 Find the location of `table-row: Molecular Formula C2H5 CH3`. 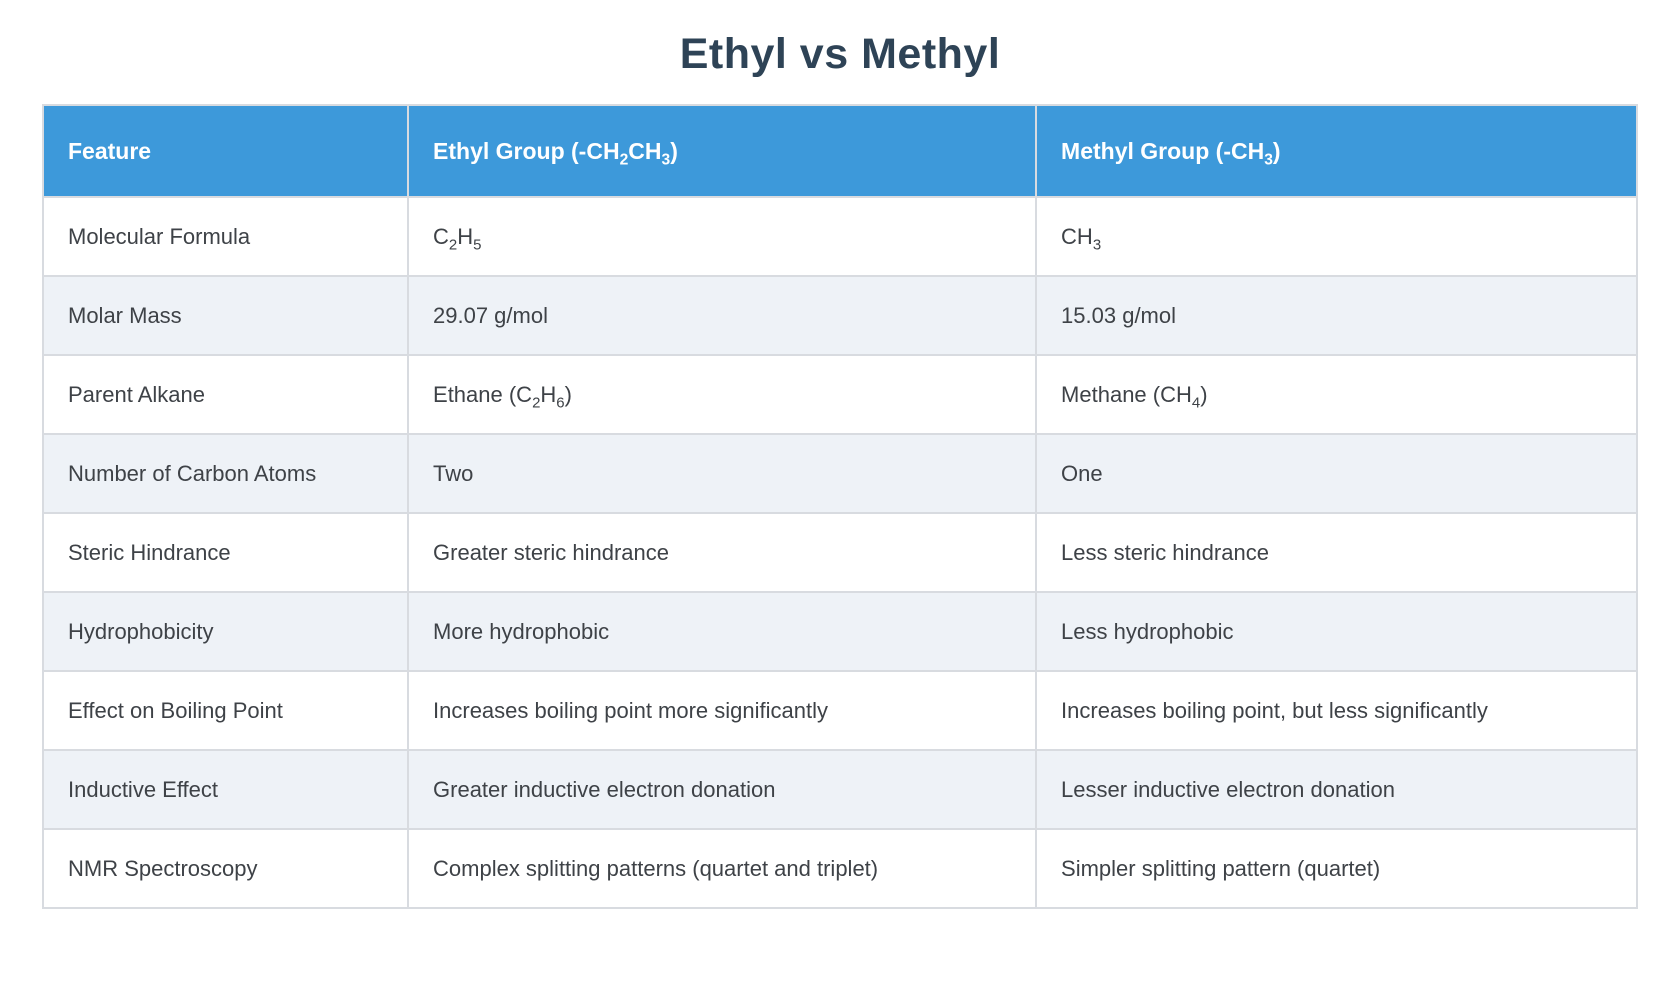

table-row: Molecular Formula C2H5 CH3 is located at coordinates (839, 237).